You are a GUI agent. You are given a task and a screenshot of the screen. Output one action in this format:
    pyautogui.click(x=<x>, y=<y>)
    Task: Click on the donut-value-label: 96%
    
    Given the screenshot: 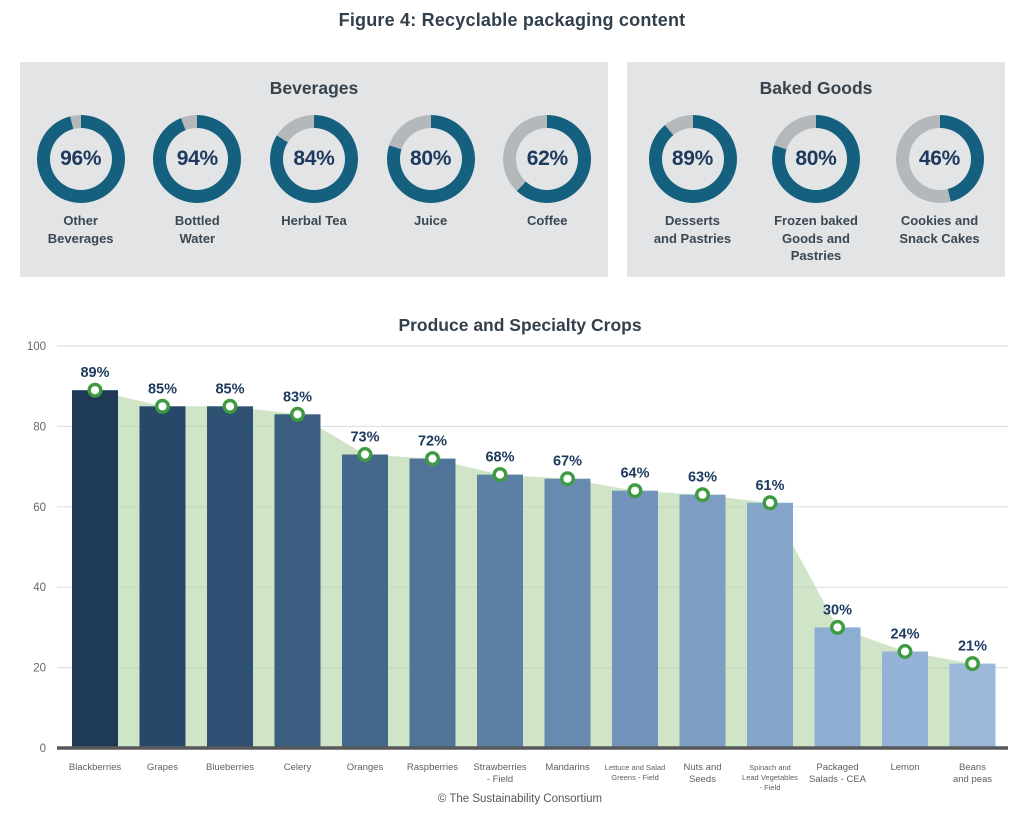 What is the action you would take?
    pyautogui.click(x=81, y=158)
    